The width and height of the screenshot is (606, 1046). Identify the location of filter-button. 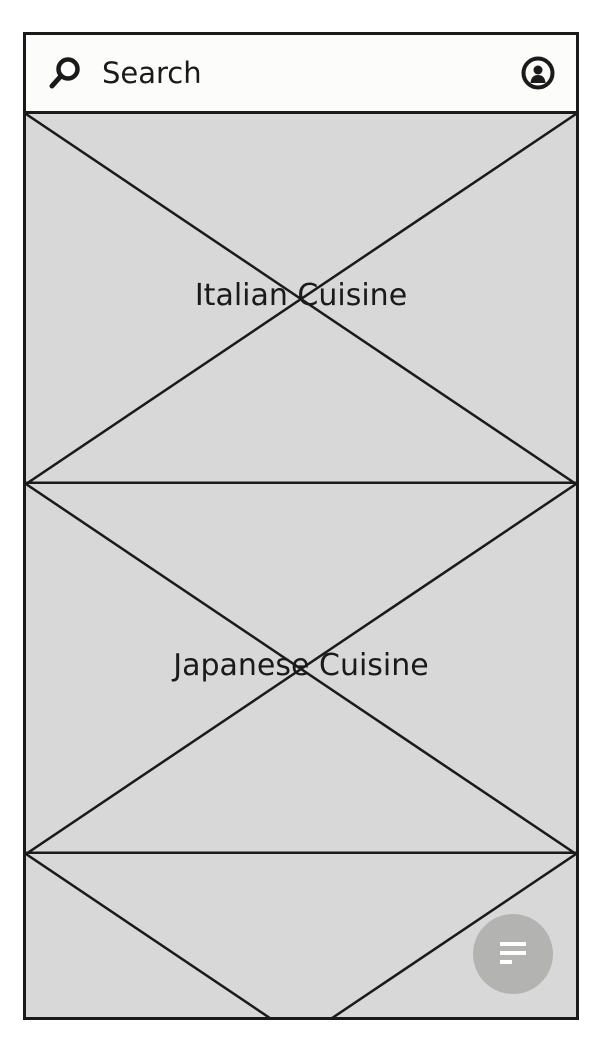
(513, 954).